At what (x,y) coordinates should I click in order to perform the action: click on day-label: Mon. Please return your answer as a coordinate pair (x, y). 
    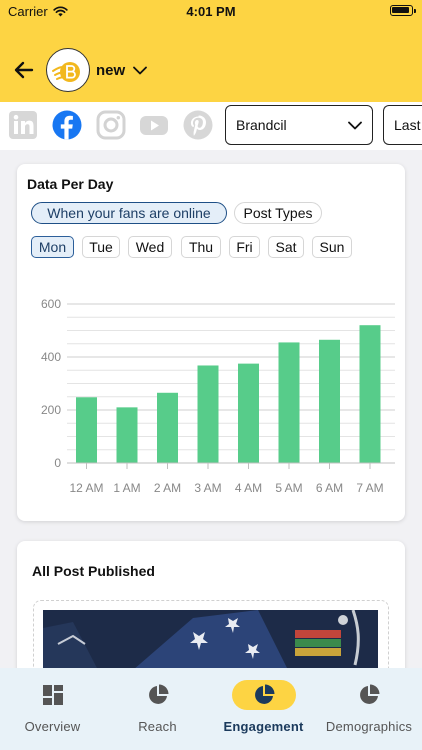
    Looking at the image, I should click on (52, 247).